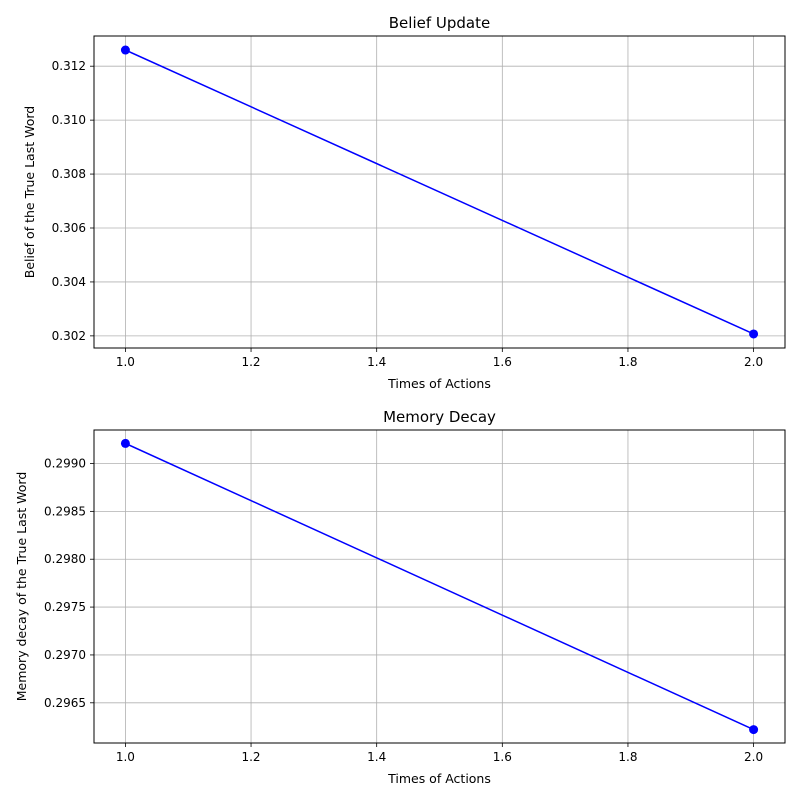 This screenshot has height=800, width=800. What do you see at coordinates (65, 511) in the screenshot?
I see `y-tick-label: 0.2985` at bounding box center [65, 511].